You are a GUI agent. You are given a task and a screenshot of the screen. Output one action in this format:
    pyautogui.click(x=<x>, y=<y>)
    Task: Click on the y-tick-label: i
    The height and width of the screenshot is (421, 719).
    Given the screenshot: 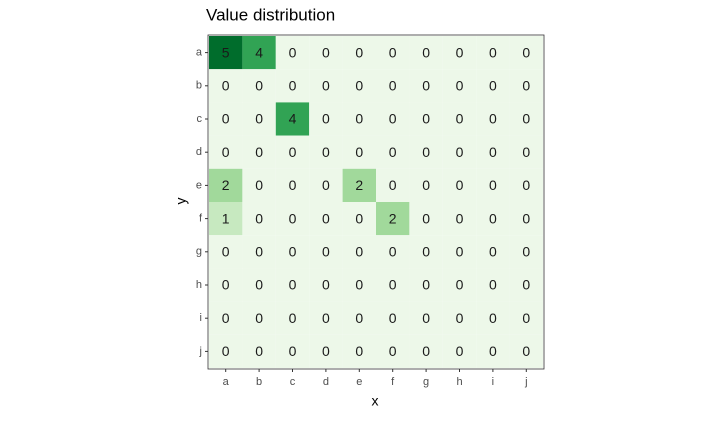 What is the action you would take?
    pyautogui.click(x=201, y=318)
    